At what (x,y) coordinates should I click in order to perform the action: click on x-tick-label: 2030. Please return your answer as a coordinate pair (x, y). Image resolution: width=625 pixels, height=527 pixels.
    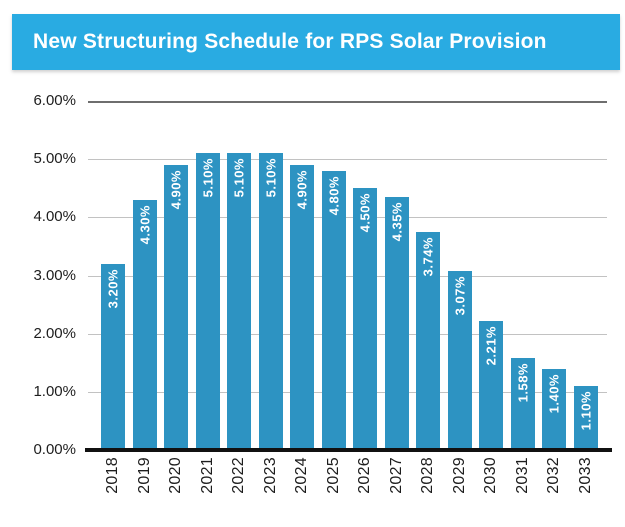
    Looking at the image, I should click on (491, 475).